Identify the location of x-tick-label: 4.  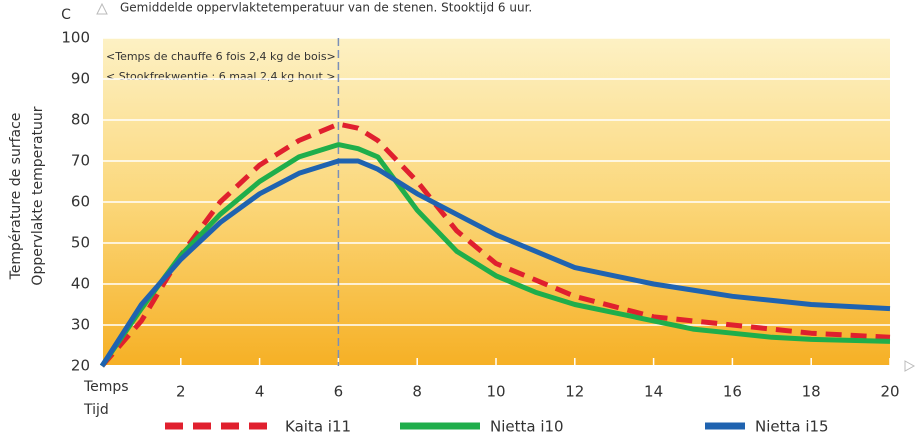
(260, 392).